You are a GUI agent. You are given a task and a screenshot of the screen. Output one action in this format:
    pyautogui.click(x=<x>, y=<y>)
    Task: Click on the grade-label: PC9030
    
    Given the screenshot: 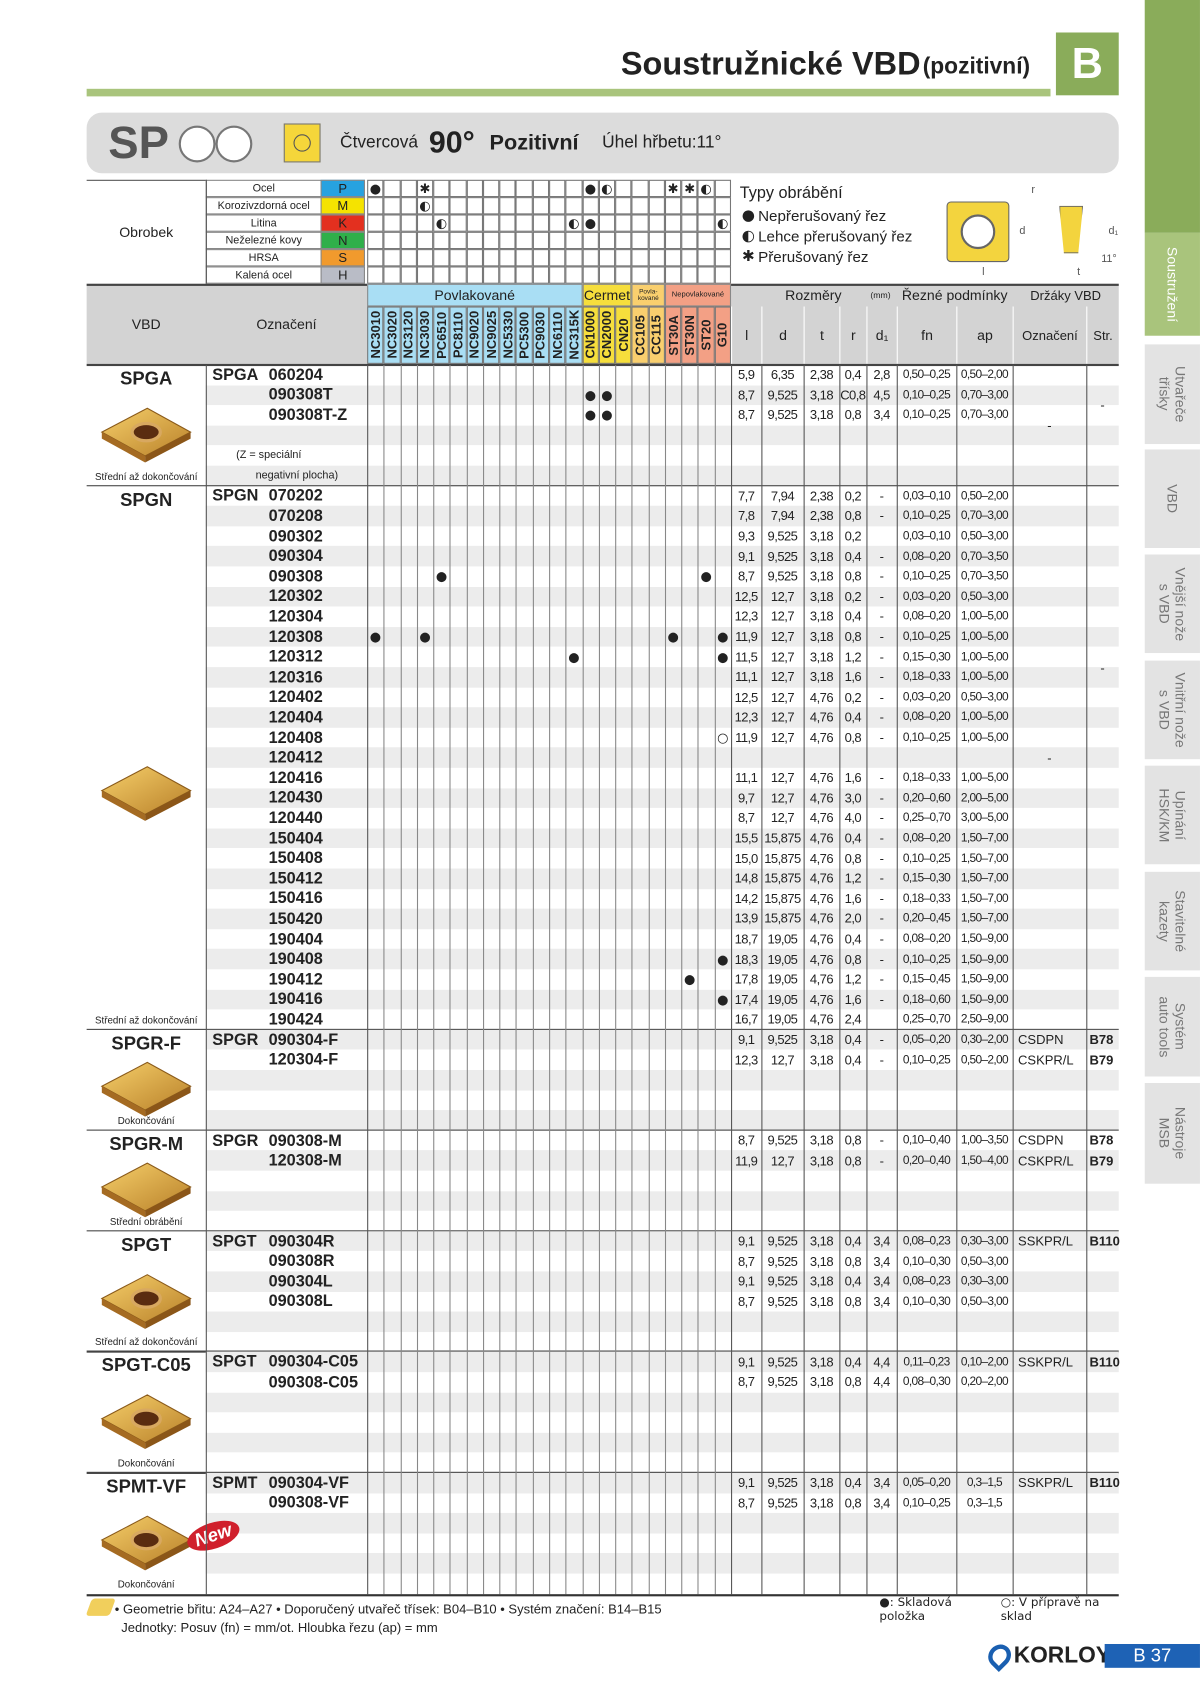 What is the action you would take?
    pyautogui.click(x=541, y=335)
    